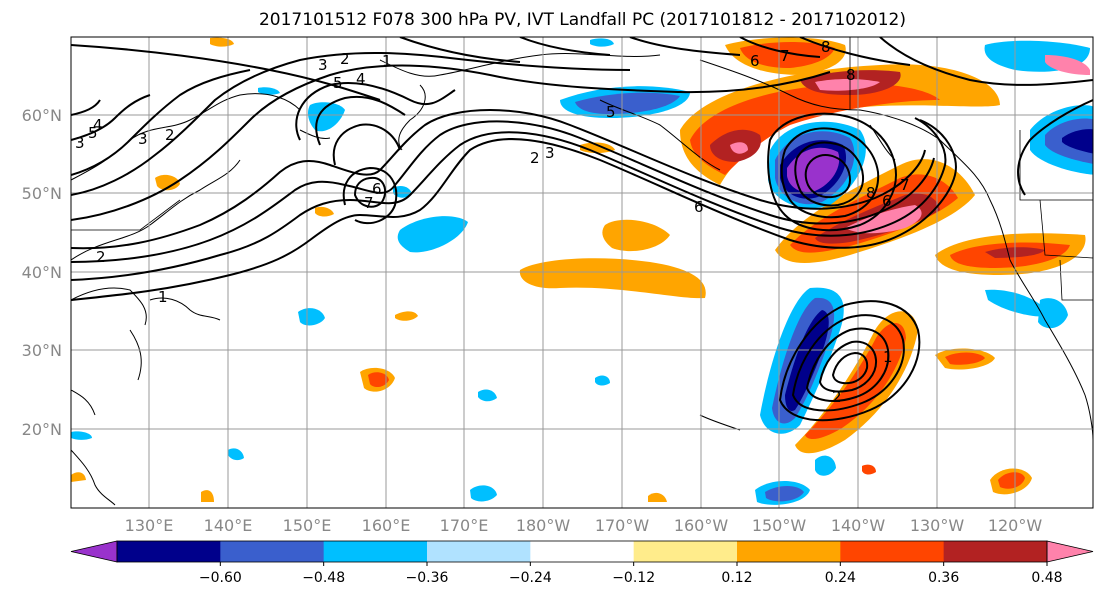 The image size is (1105, 601). I want to click on colorbar-tick-label: 0.12, so click(736, 578).